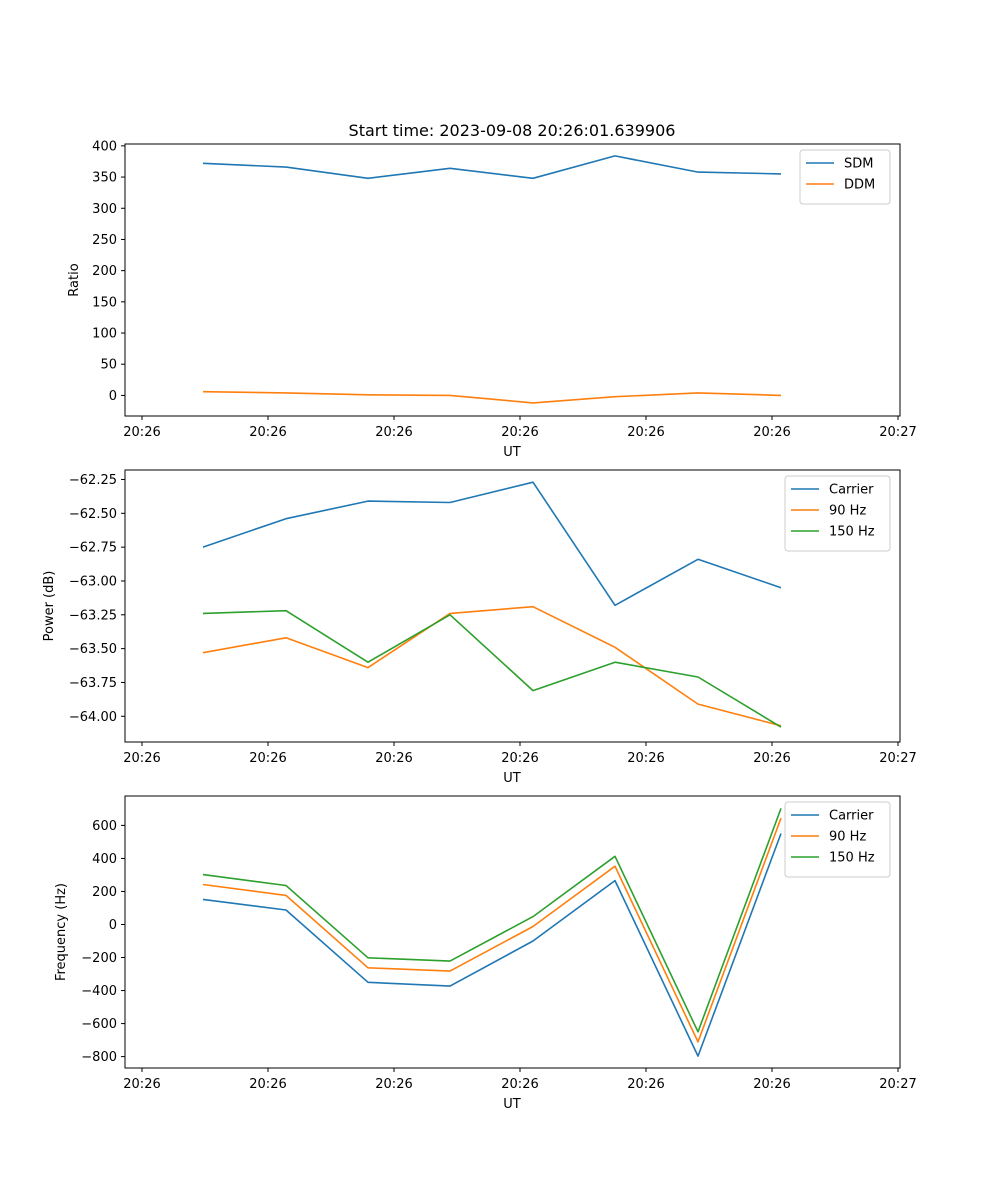 The height and width of the screenshot is (1200, 1000). What do you see at coordinates (93, 480) in the screenshot?
I see `y-tick-label: −62.25` at bounding box center [93, 480].